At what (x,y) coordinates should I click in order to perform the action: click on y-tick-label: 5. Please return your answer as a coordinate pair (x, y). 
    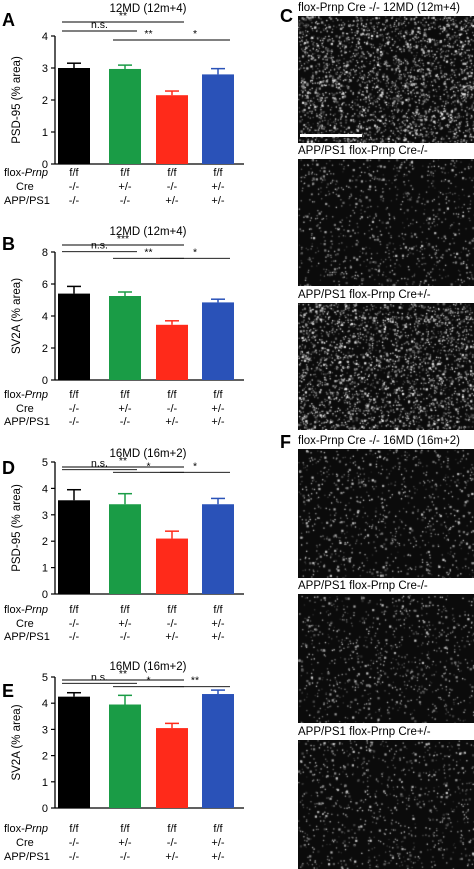
    Looking at the image, I should click on (45, 678).